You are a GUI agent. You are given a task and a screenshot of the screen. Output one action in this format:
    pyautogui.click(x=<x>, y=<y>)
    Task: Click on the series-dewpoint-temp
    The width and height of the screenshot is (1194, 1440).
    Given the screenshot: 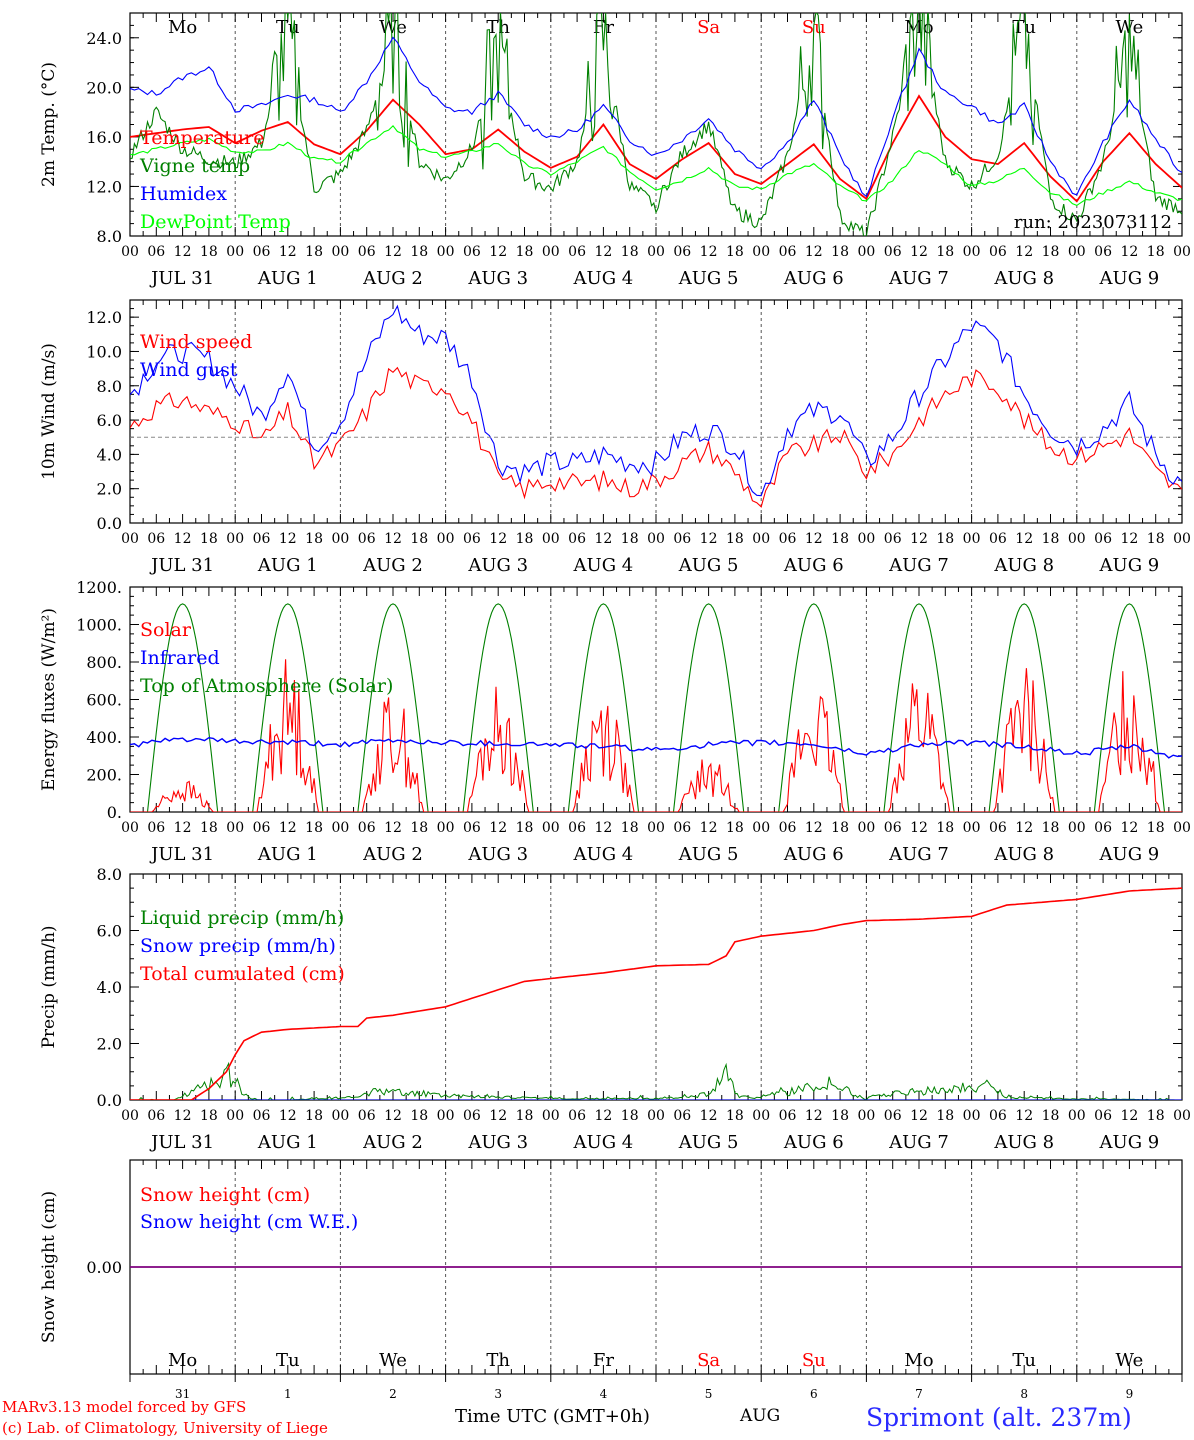 What is the action you would take?
    pyautogui.click(x=656, y=165)
    